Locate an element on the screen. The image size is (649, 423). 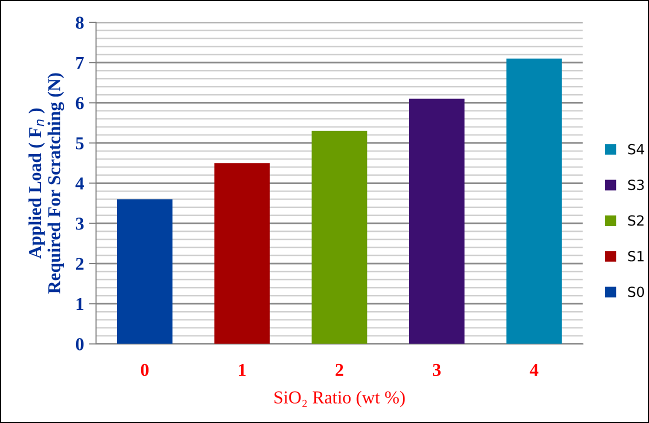
x-tick-label: 1 is located at coordinates (242, 370).